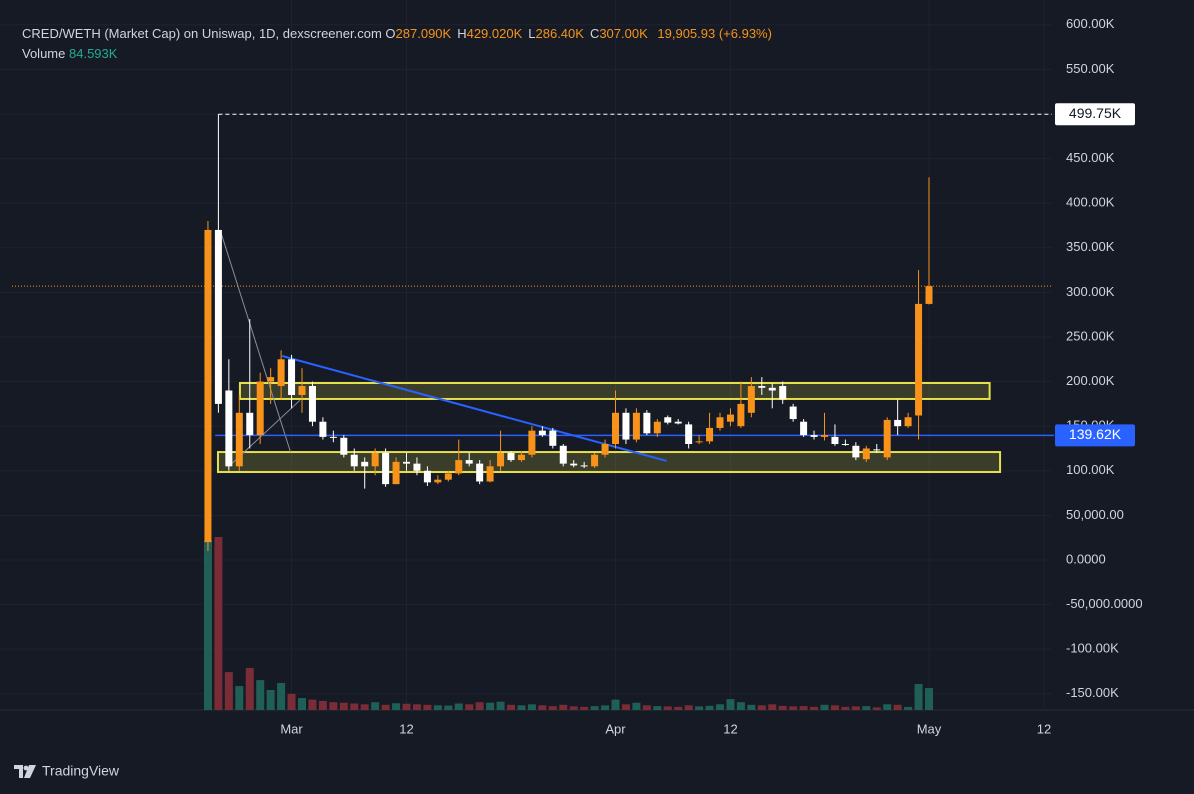  Describe the element at coordinates (462, 33) in the screenshot. I see `ohlc-key: H` at that location.